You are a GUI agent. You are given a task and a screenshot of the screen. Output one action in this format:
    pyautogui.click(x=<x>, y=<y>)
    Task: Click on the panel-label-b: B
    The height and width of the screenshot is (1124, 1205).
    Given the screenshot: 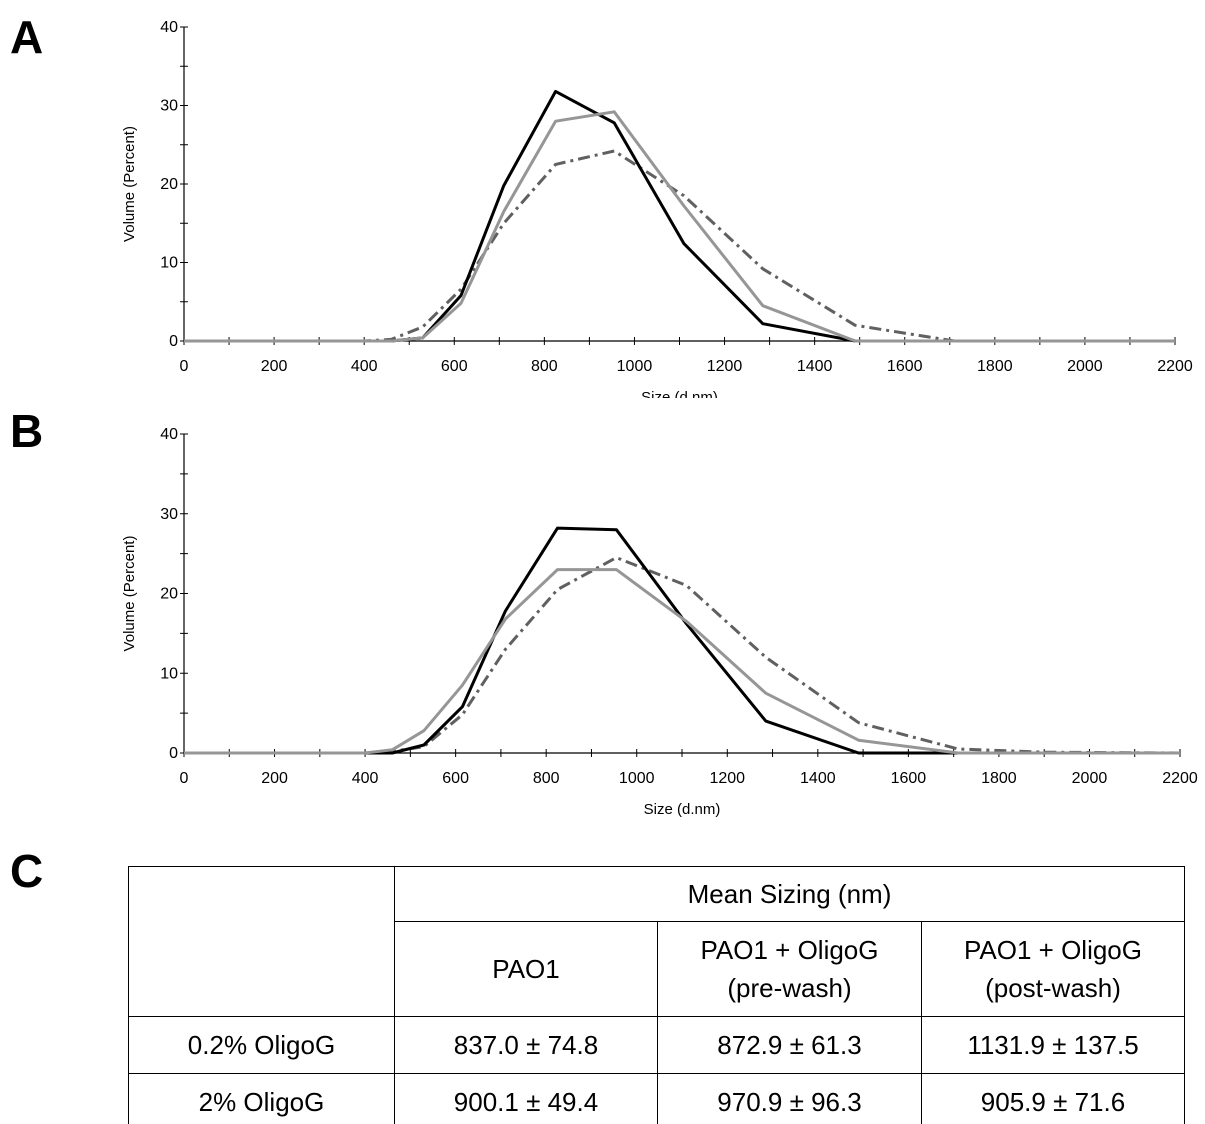 What is the action you would take?
    pyautogui.click(x=27, y=431)
    